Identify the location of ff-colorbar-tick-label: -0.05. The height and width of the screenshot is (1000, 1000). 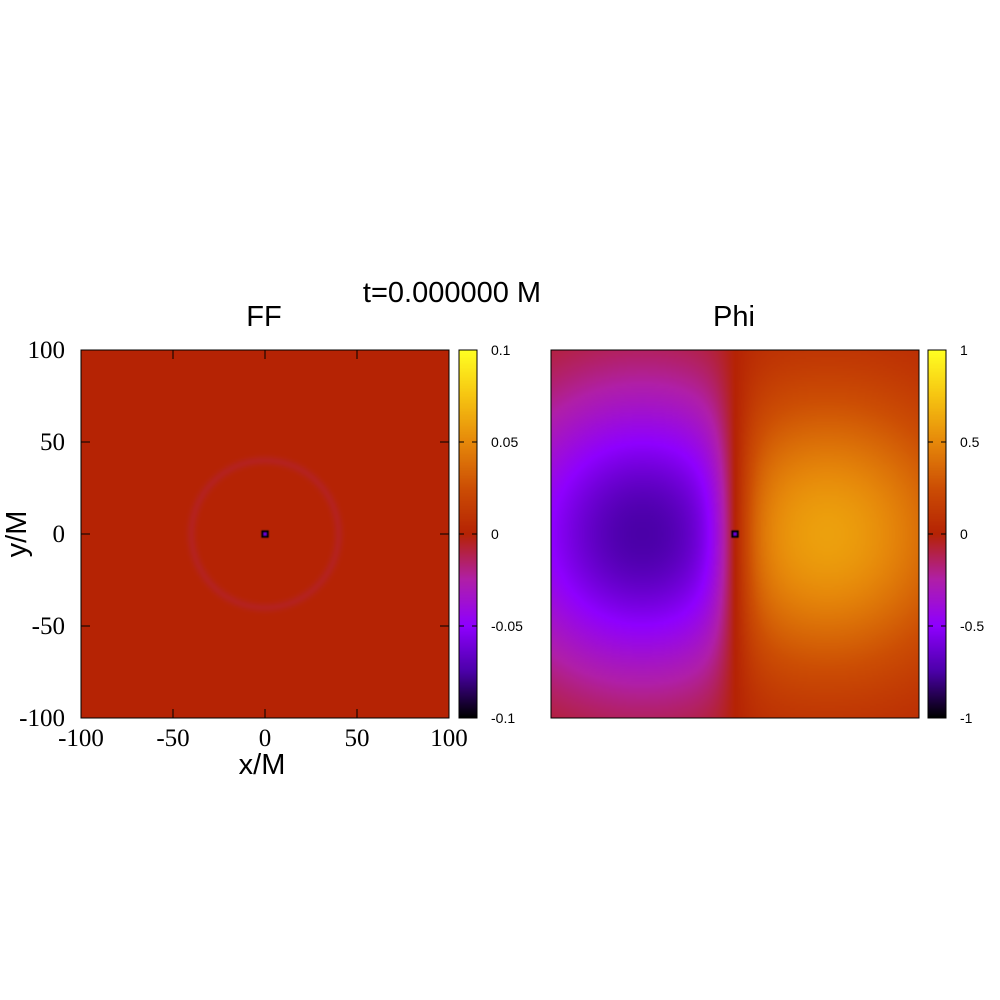
(507, 626).